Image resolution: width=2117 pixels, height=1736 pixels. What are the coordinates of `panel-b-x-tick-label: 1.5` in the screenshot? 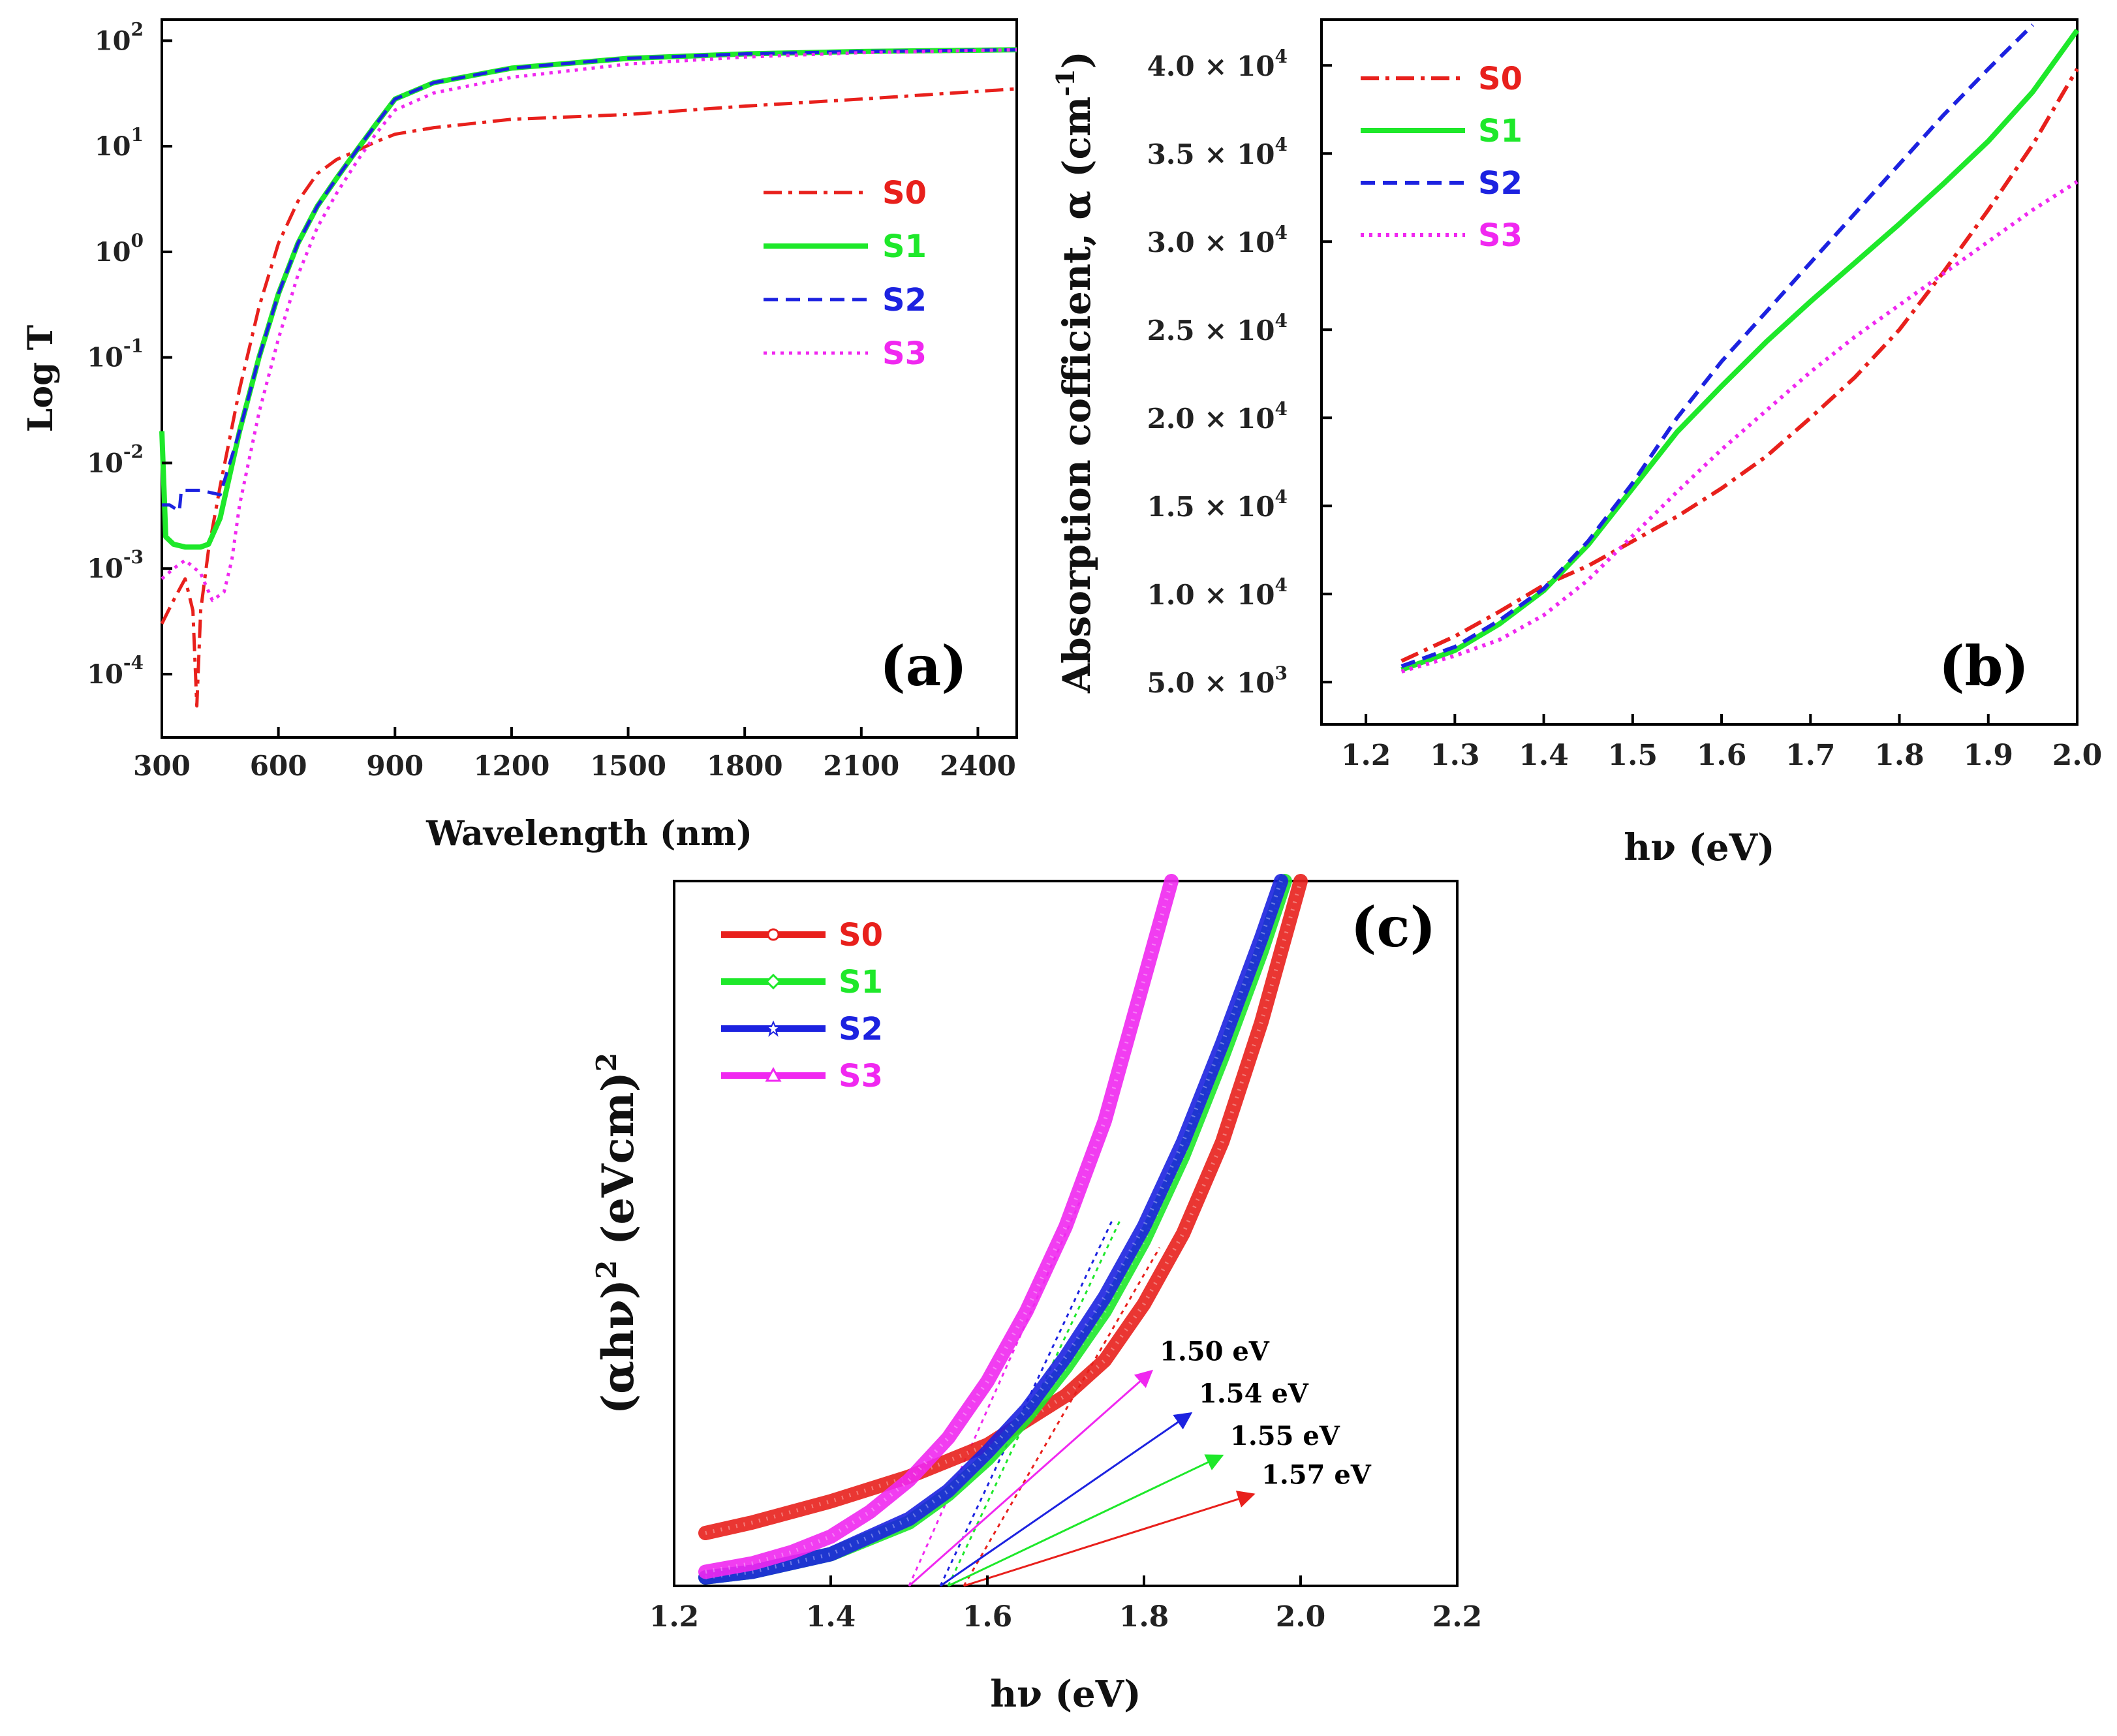 It's located at (1633, 755).